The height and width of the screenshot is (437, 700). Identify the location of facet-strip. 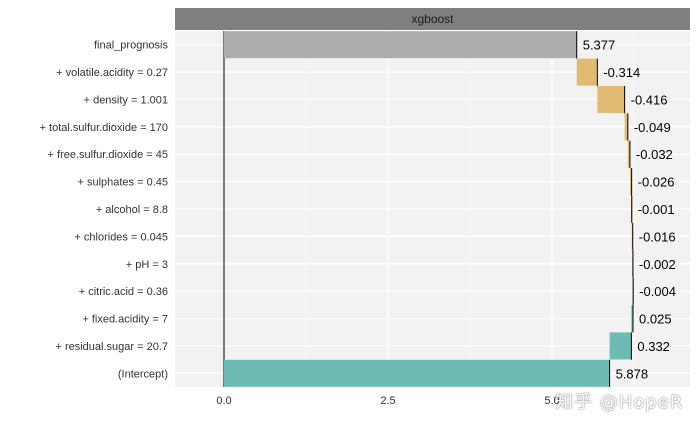
(432, 19).